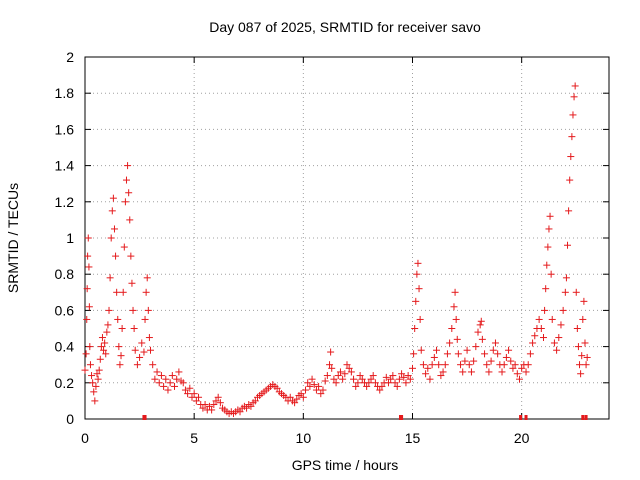  I want to click on y-tick-label: 2, so click(70, 57).